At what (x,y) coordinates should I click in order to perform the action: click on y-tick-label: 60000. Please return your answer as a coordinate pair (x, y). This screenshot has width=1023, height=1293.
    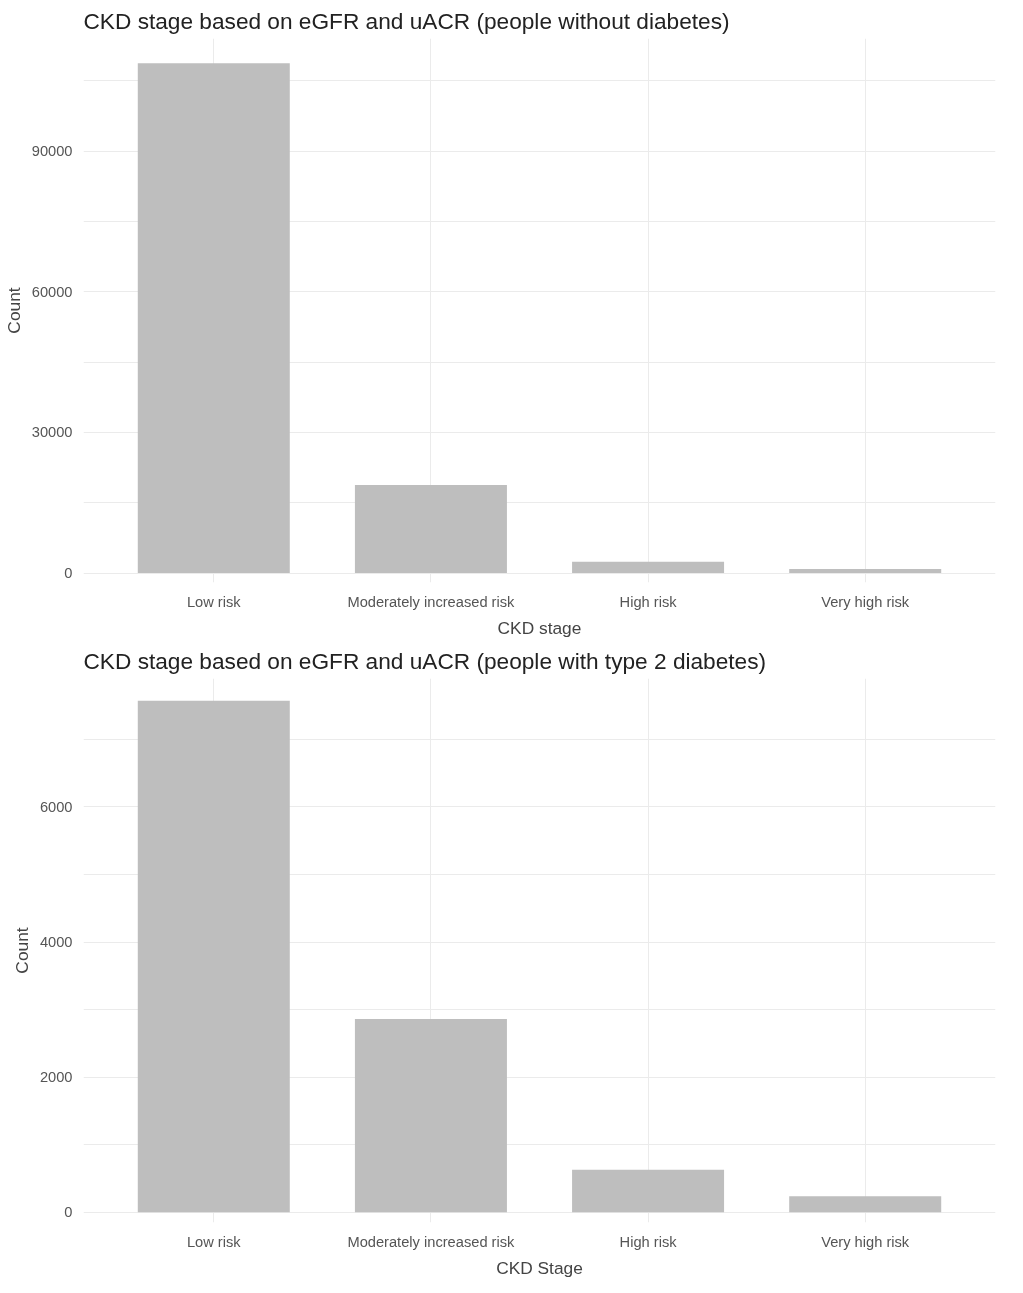
    Looking at the image, I should click on (52, 291).